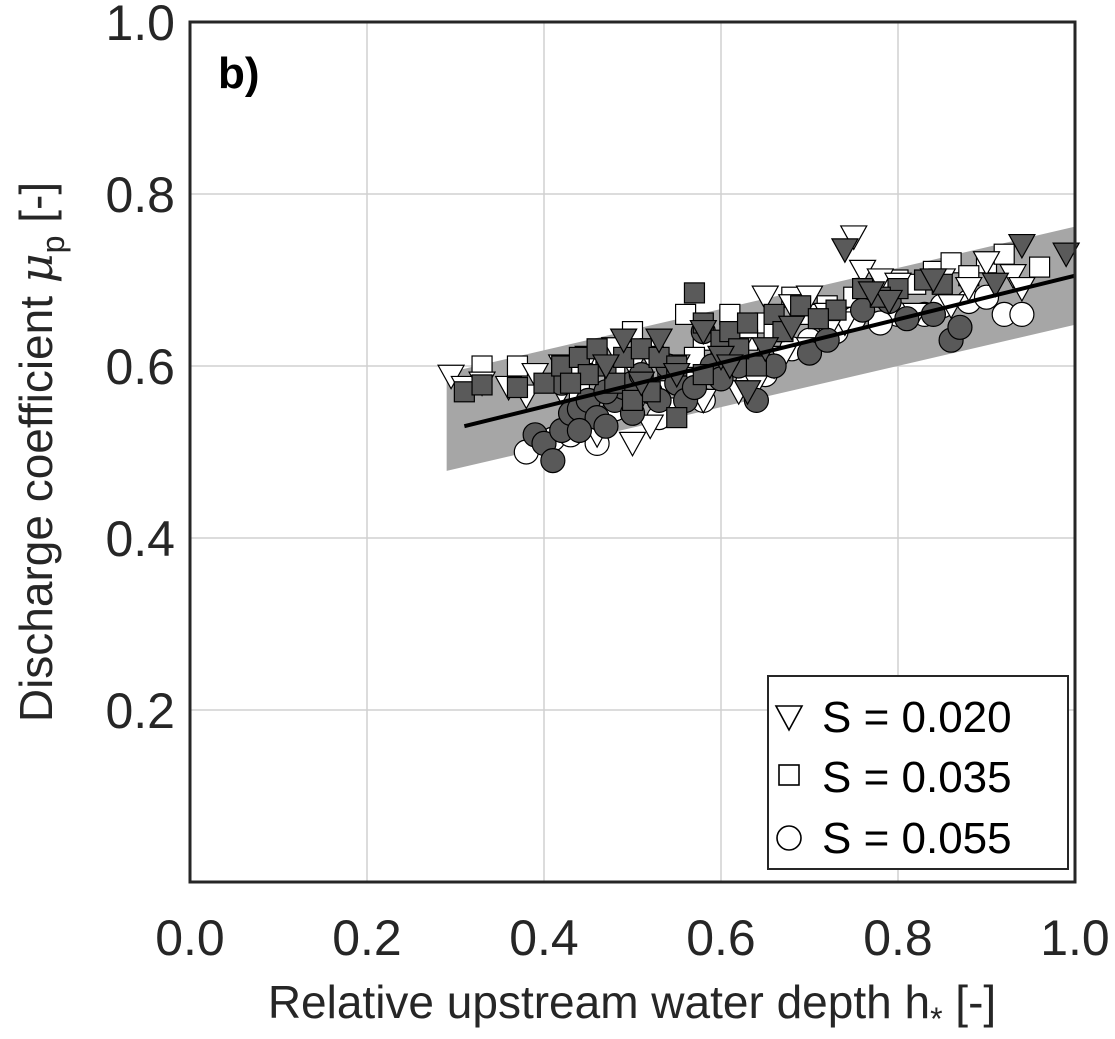 This screenshot has width=1115, height=1039. What do you see at coordinates (190, 938) in the screenshot?
I see `x-tick-label: 0.0` at bounding box center [190, 938].